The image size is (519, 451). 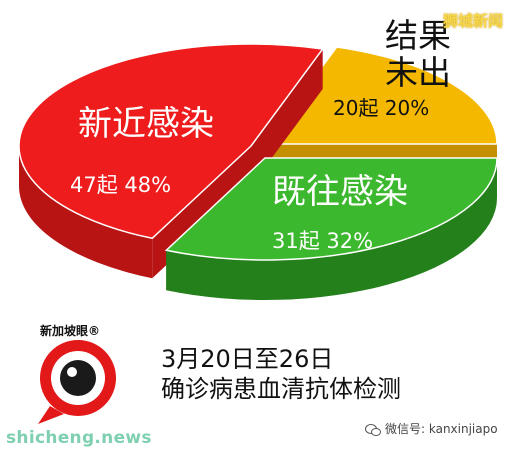 I want to click on slice-value-new-infection: 47起 48%, so click(x=121, y=185).